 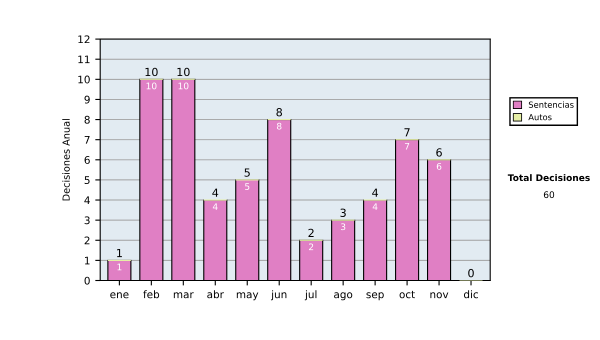 I want to click on x-tick-label: mar, so click(x=184, y=295).